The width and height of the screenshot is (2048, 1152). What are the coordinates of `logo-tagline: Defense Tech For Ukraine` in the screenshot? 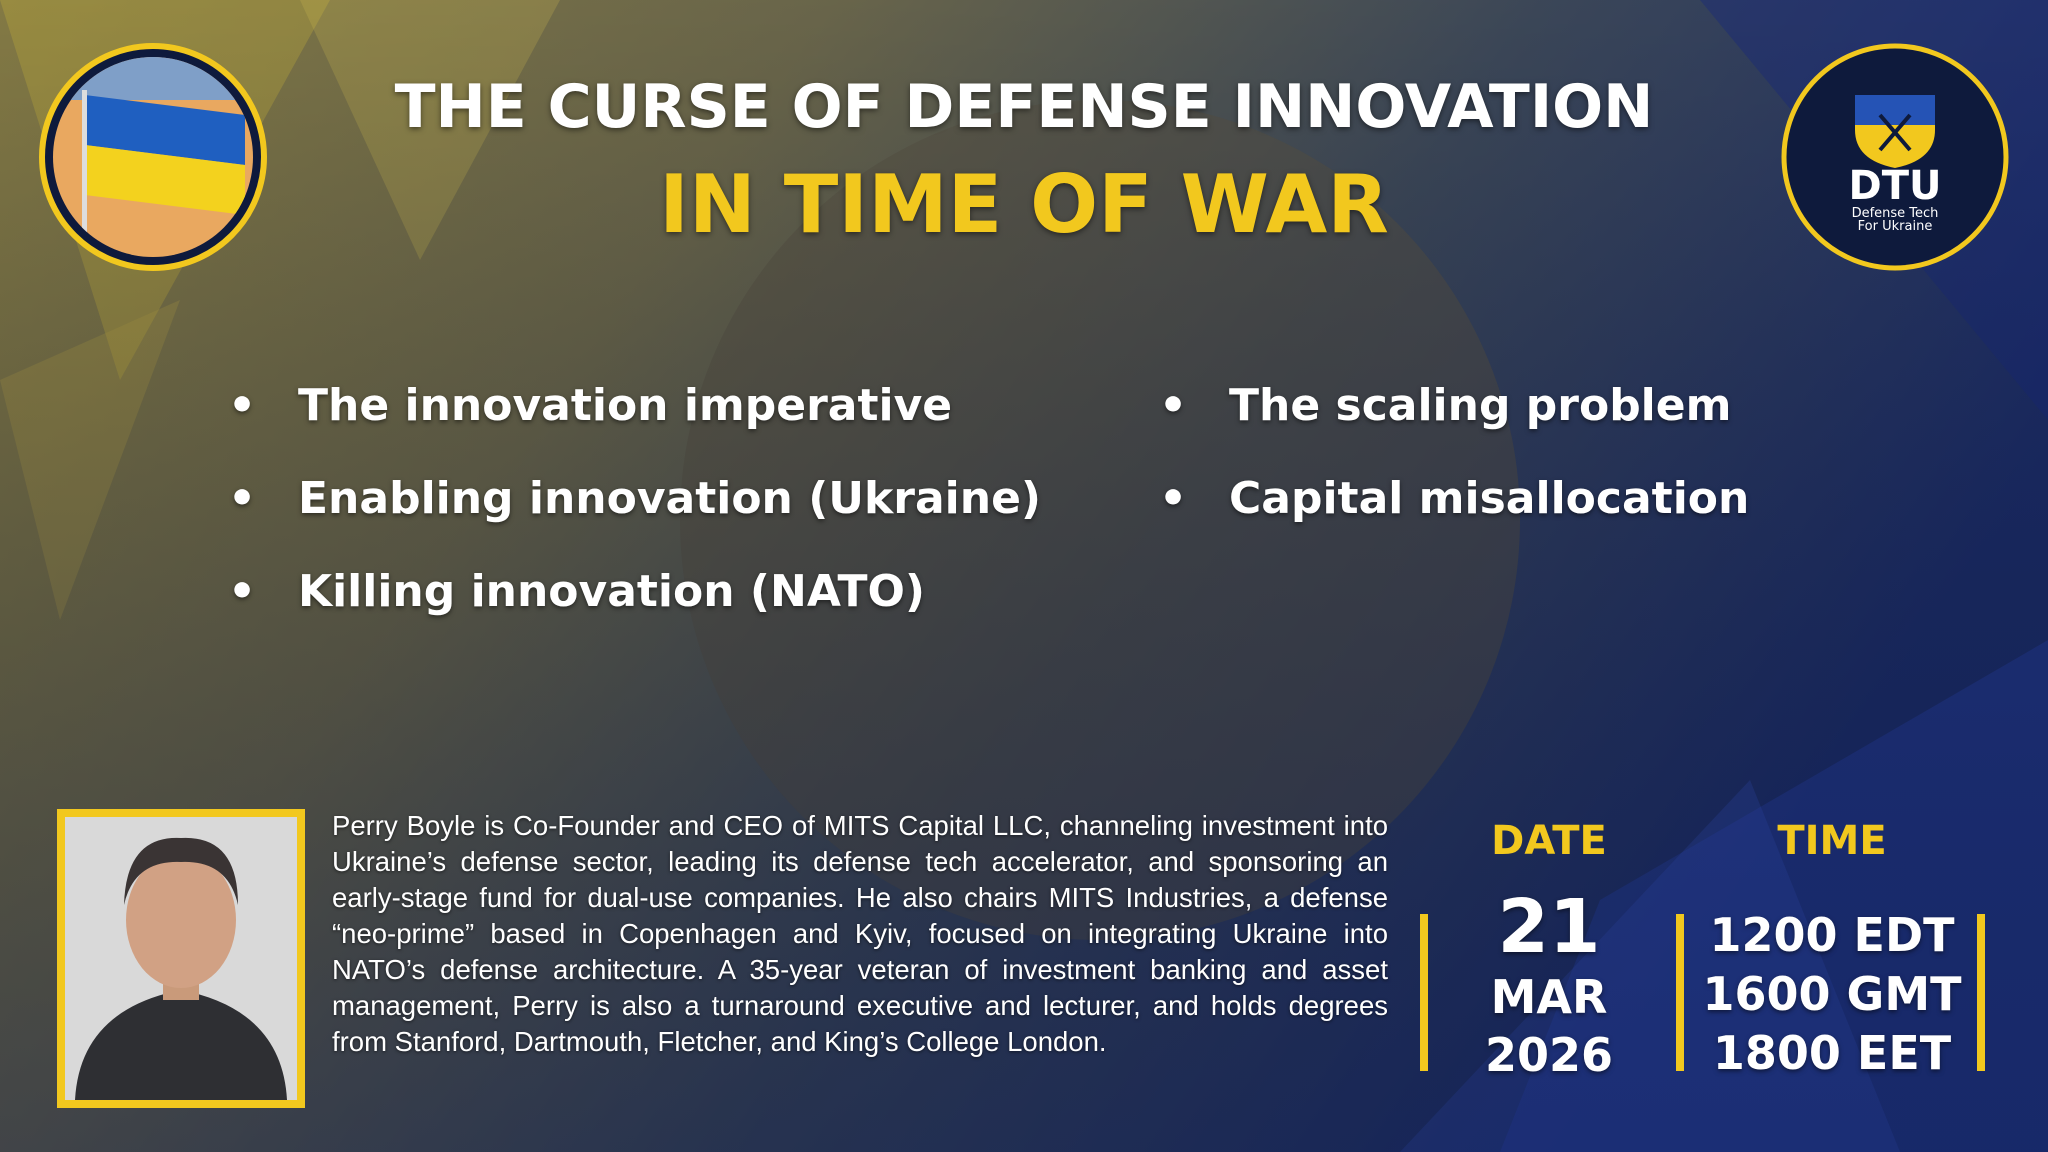 It's located at (1895, 220).